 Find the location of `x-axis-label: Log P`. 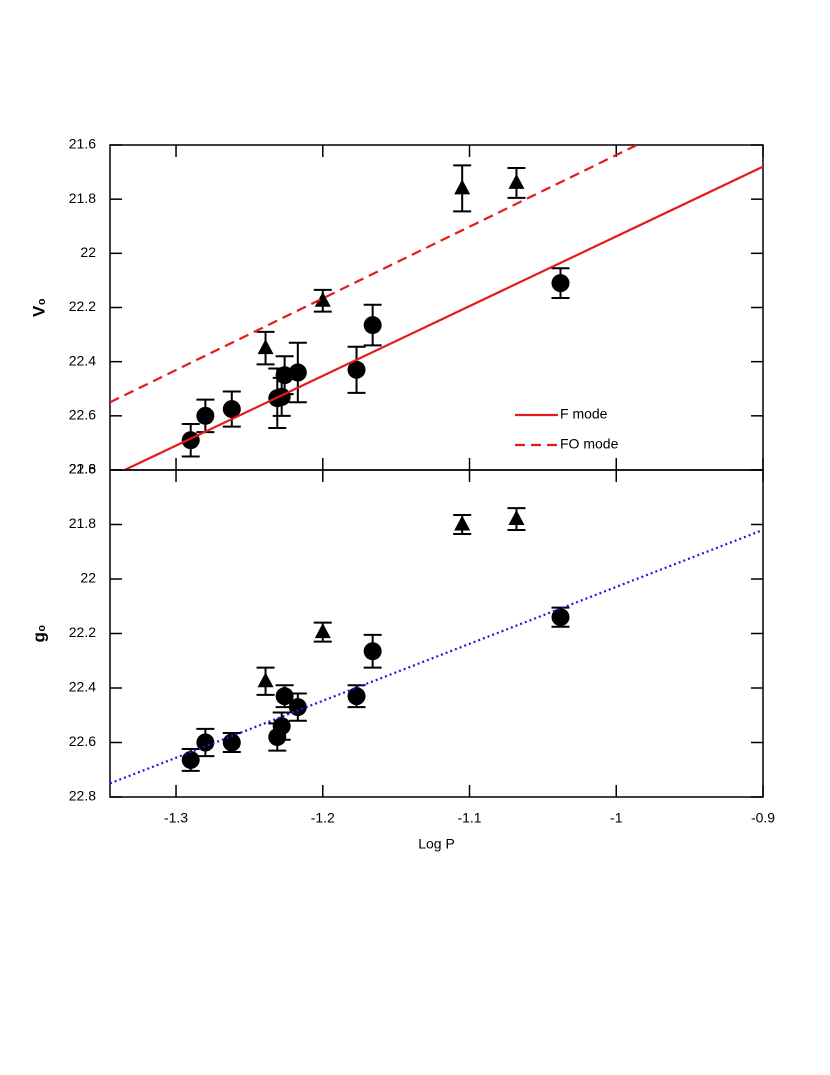

x-axis-label: Log P is located at coordinates (436, 844).